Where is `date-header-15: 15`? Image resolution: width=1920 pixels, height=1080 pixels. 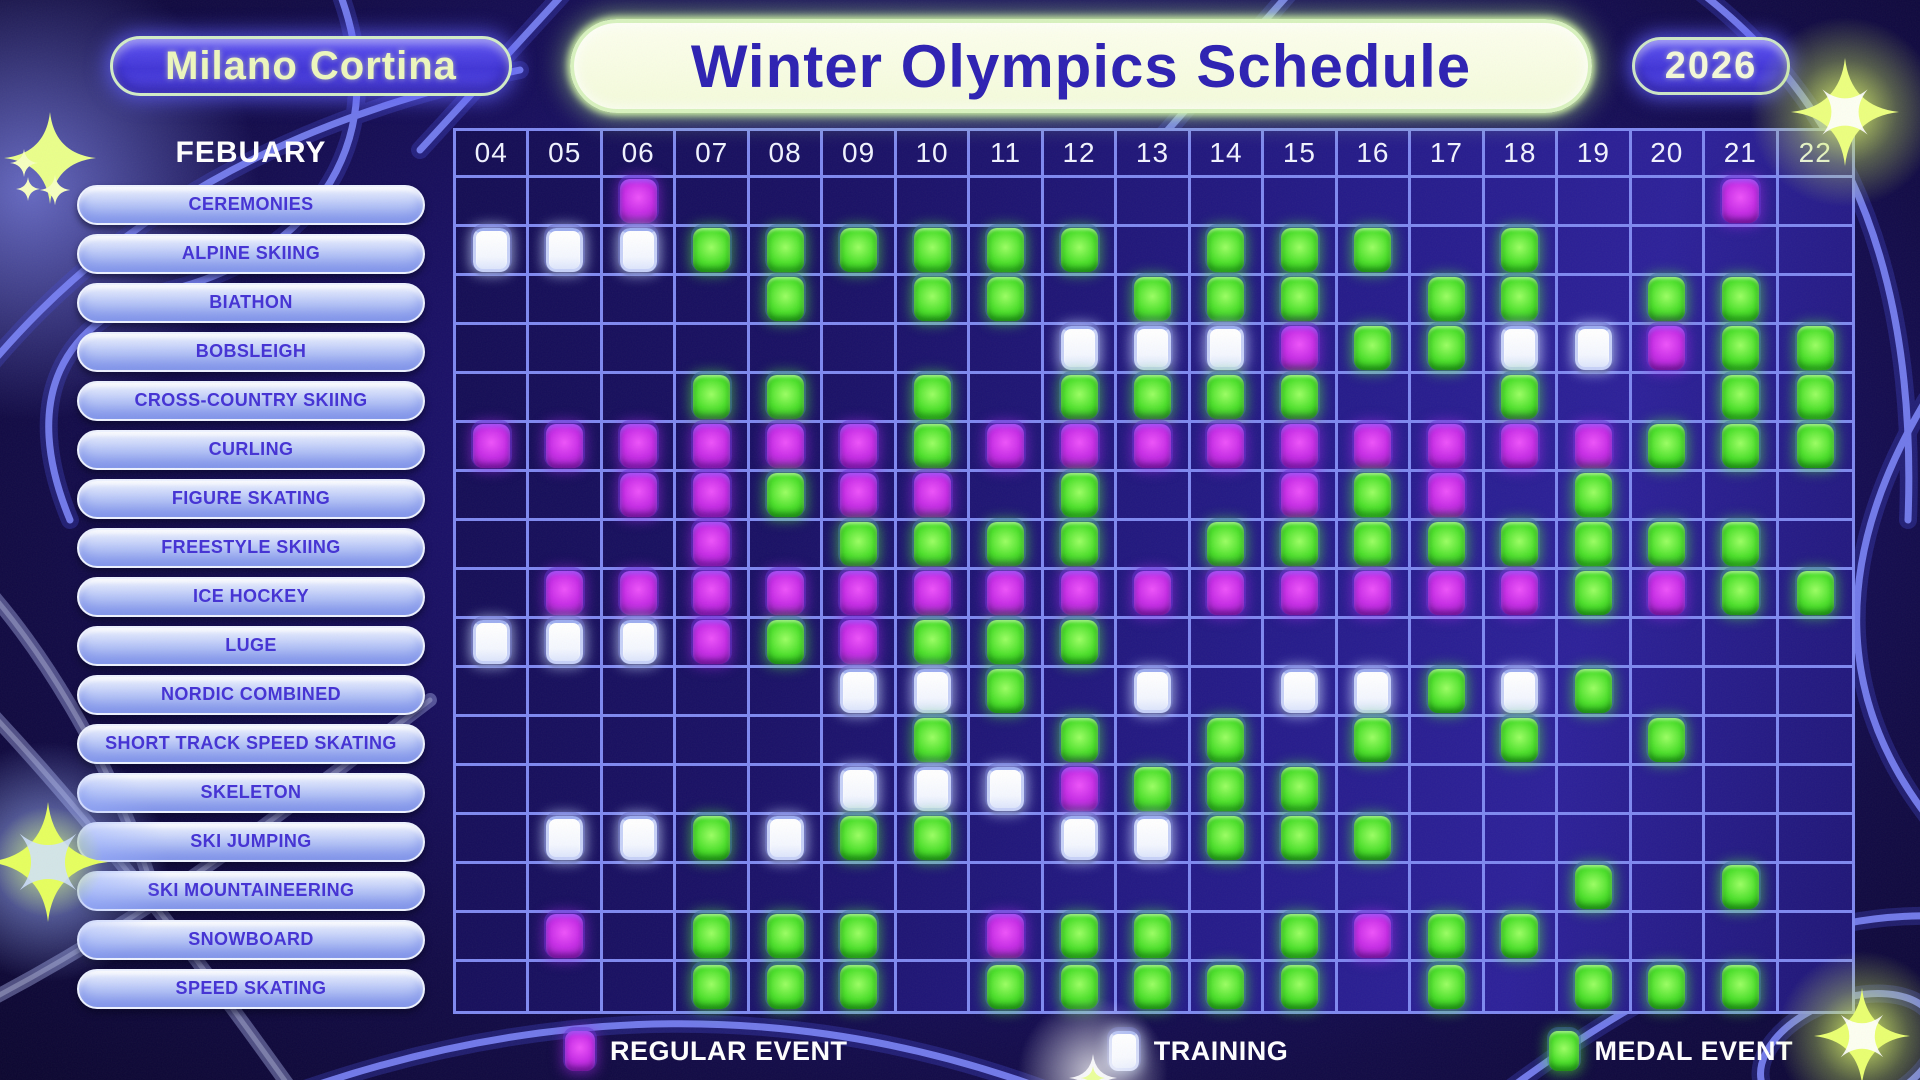 date-header-15: 15 is located at coordinates (1301, 154).